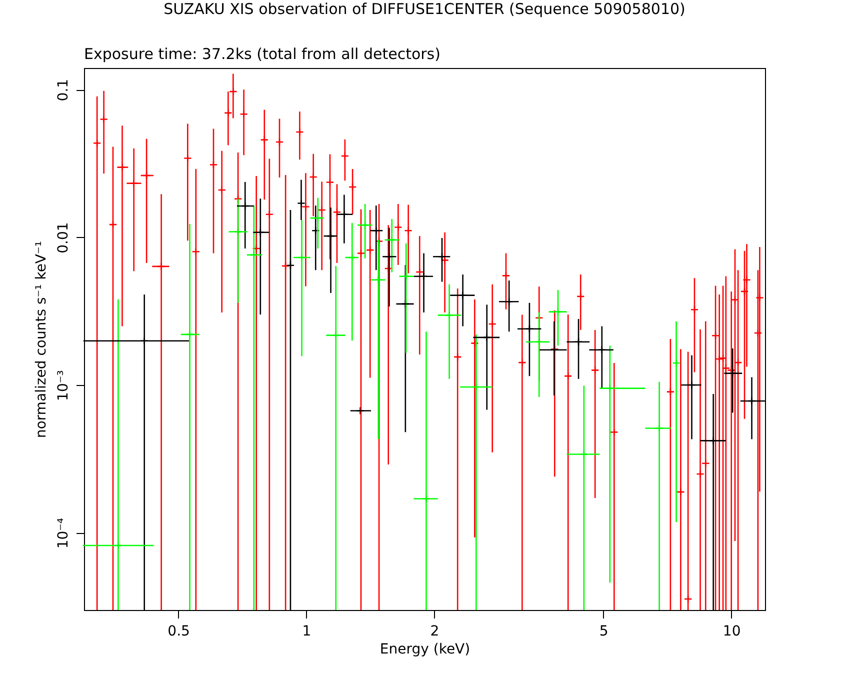 Image resolution: width=850 pixels, height=680 pixels. Describe the element at coordinates (425, 650) in the screenshot. I see `x-axis-title: Energy (keV)` at that location.